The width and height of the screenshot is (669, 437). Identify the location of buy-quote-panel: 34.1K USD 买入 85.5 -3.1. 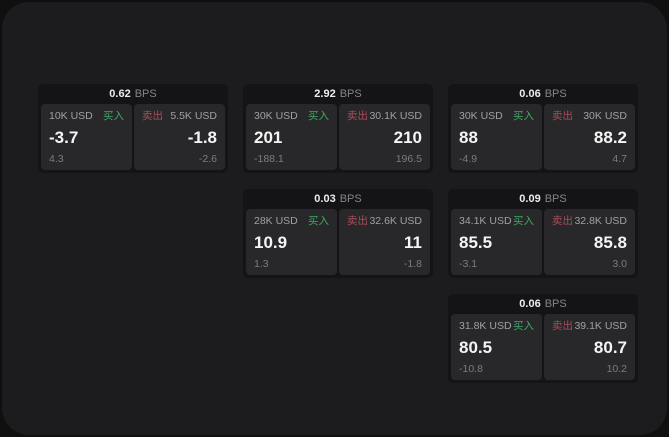
(496, 242).